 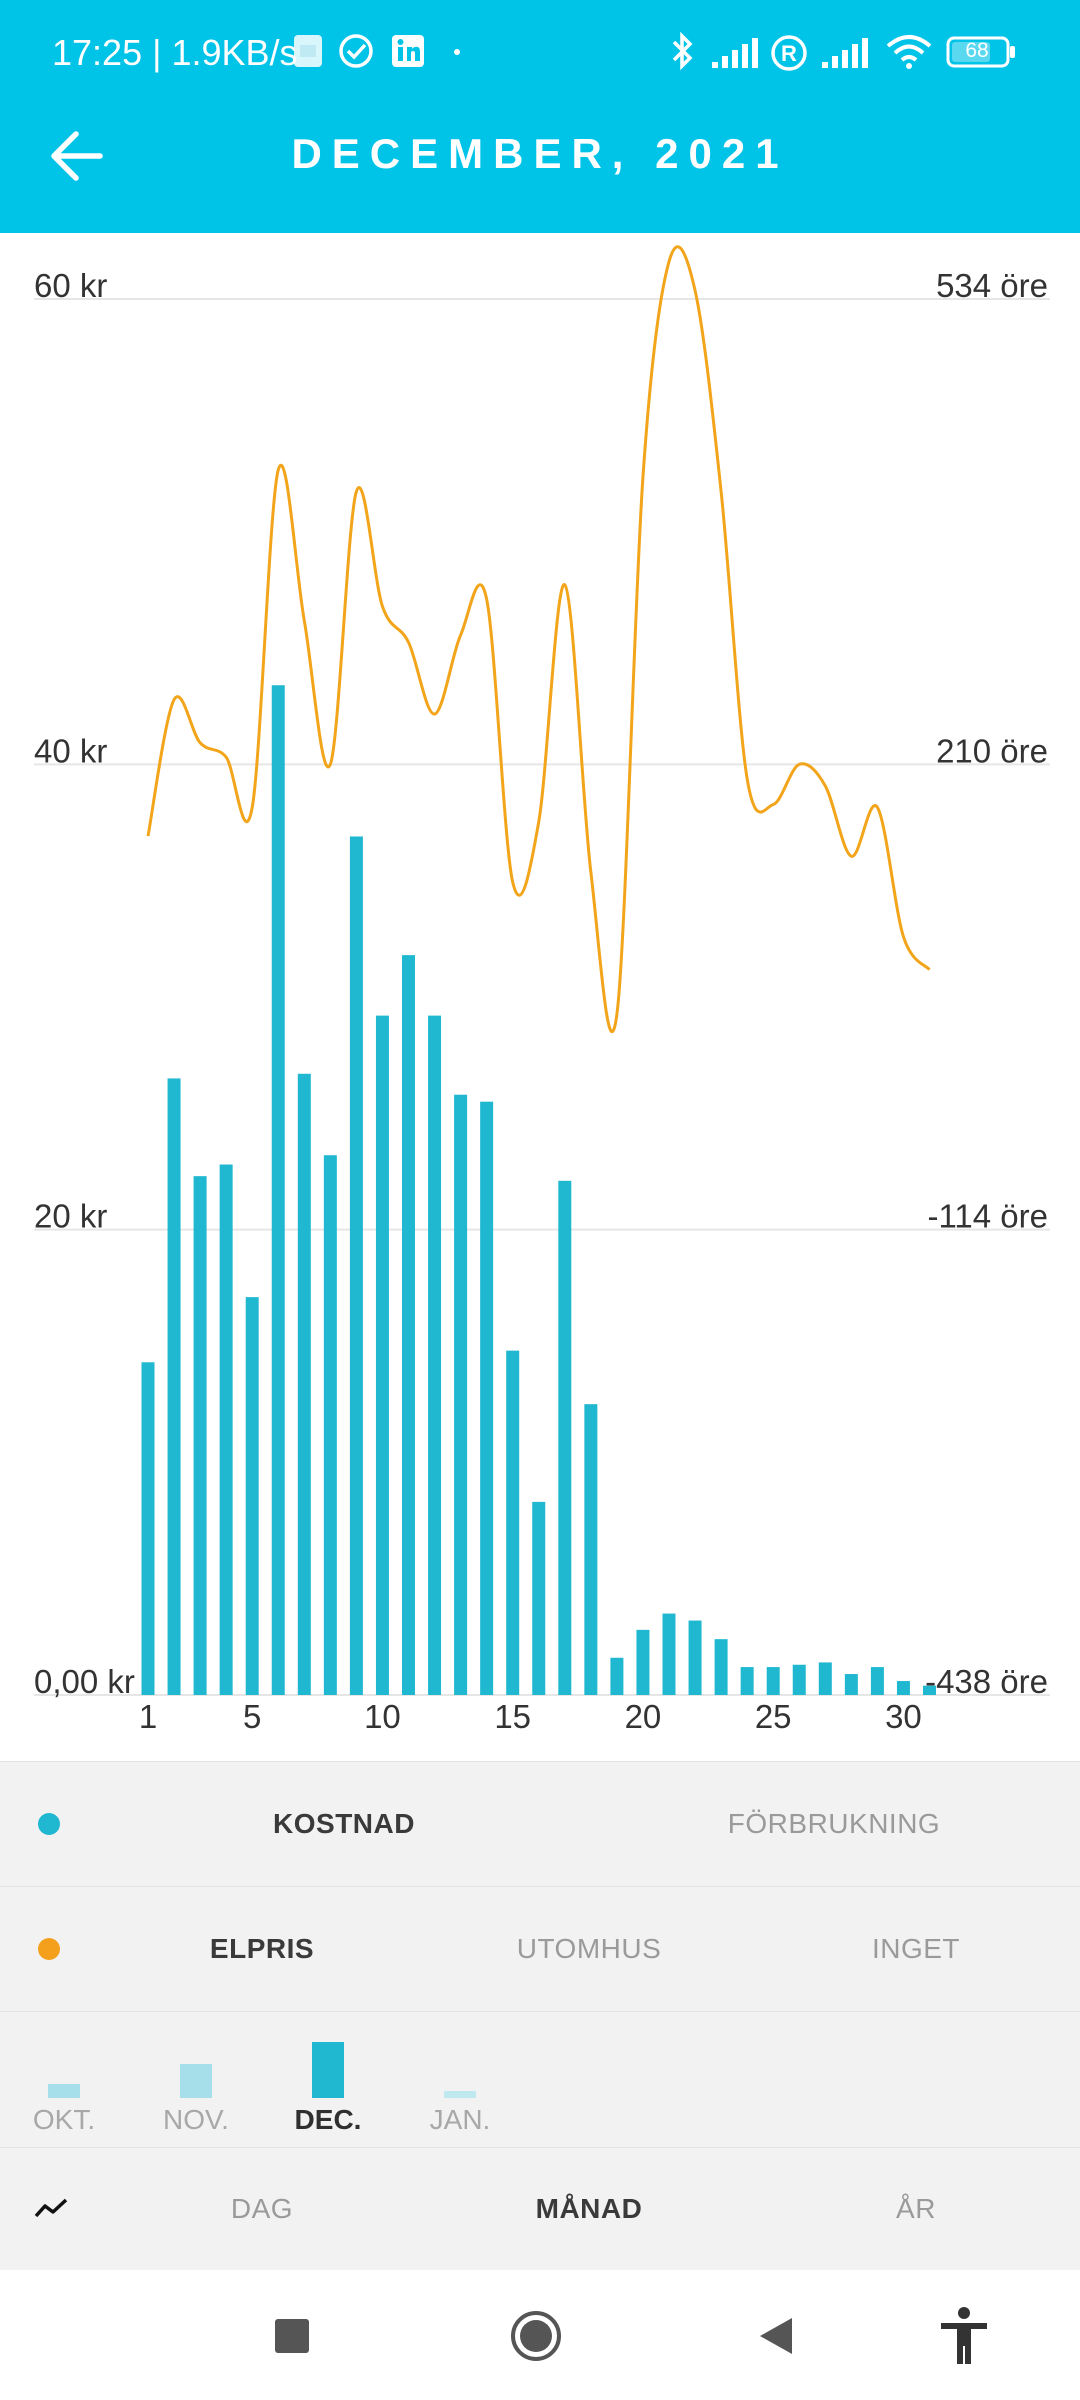 I want to click on y-left-tick-label: 20 kr, so click(x=70, y=1216).